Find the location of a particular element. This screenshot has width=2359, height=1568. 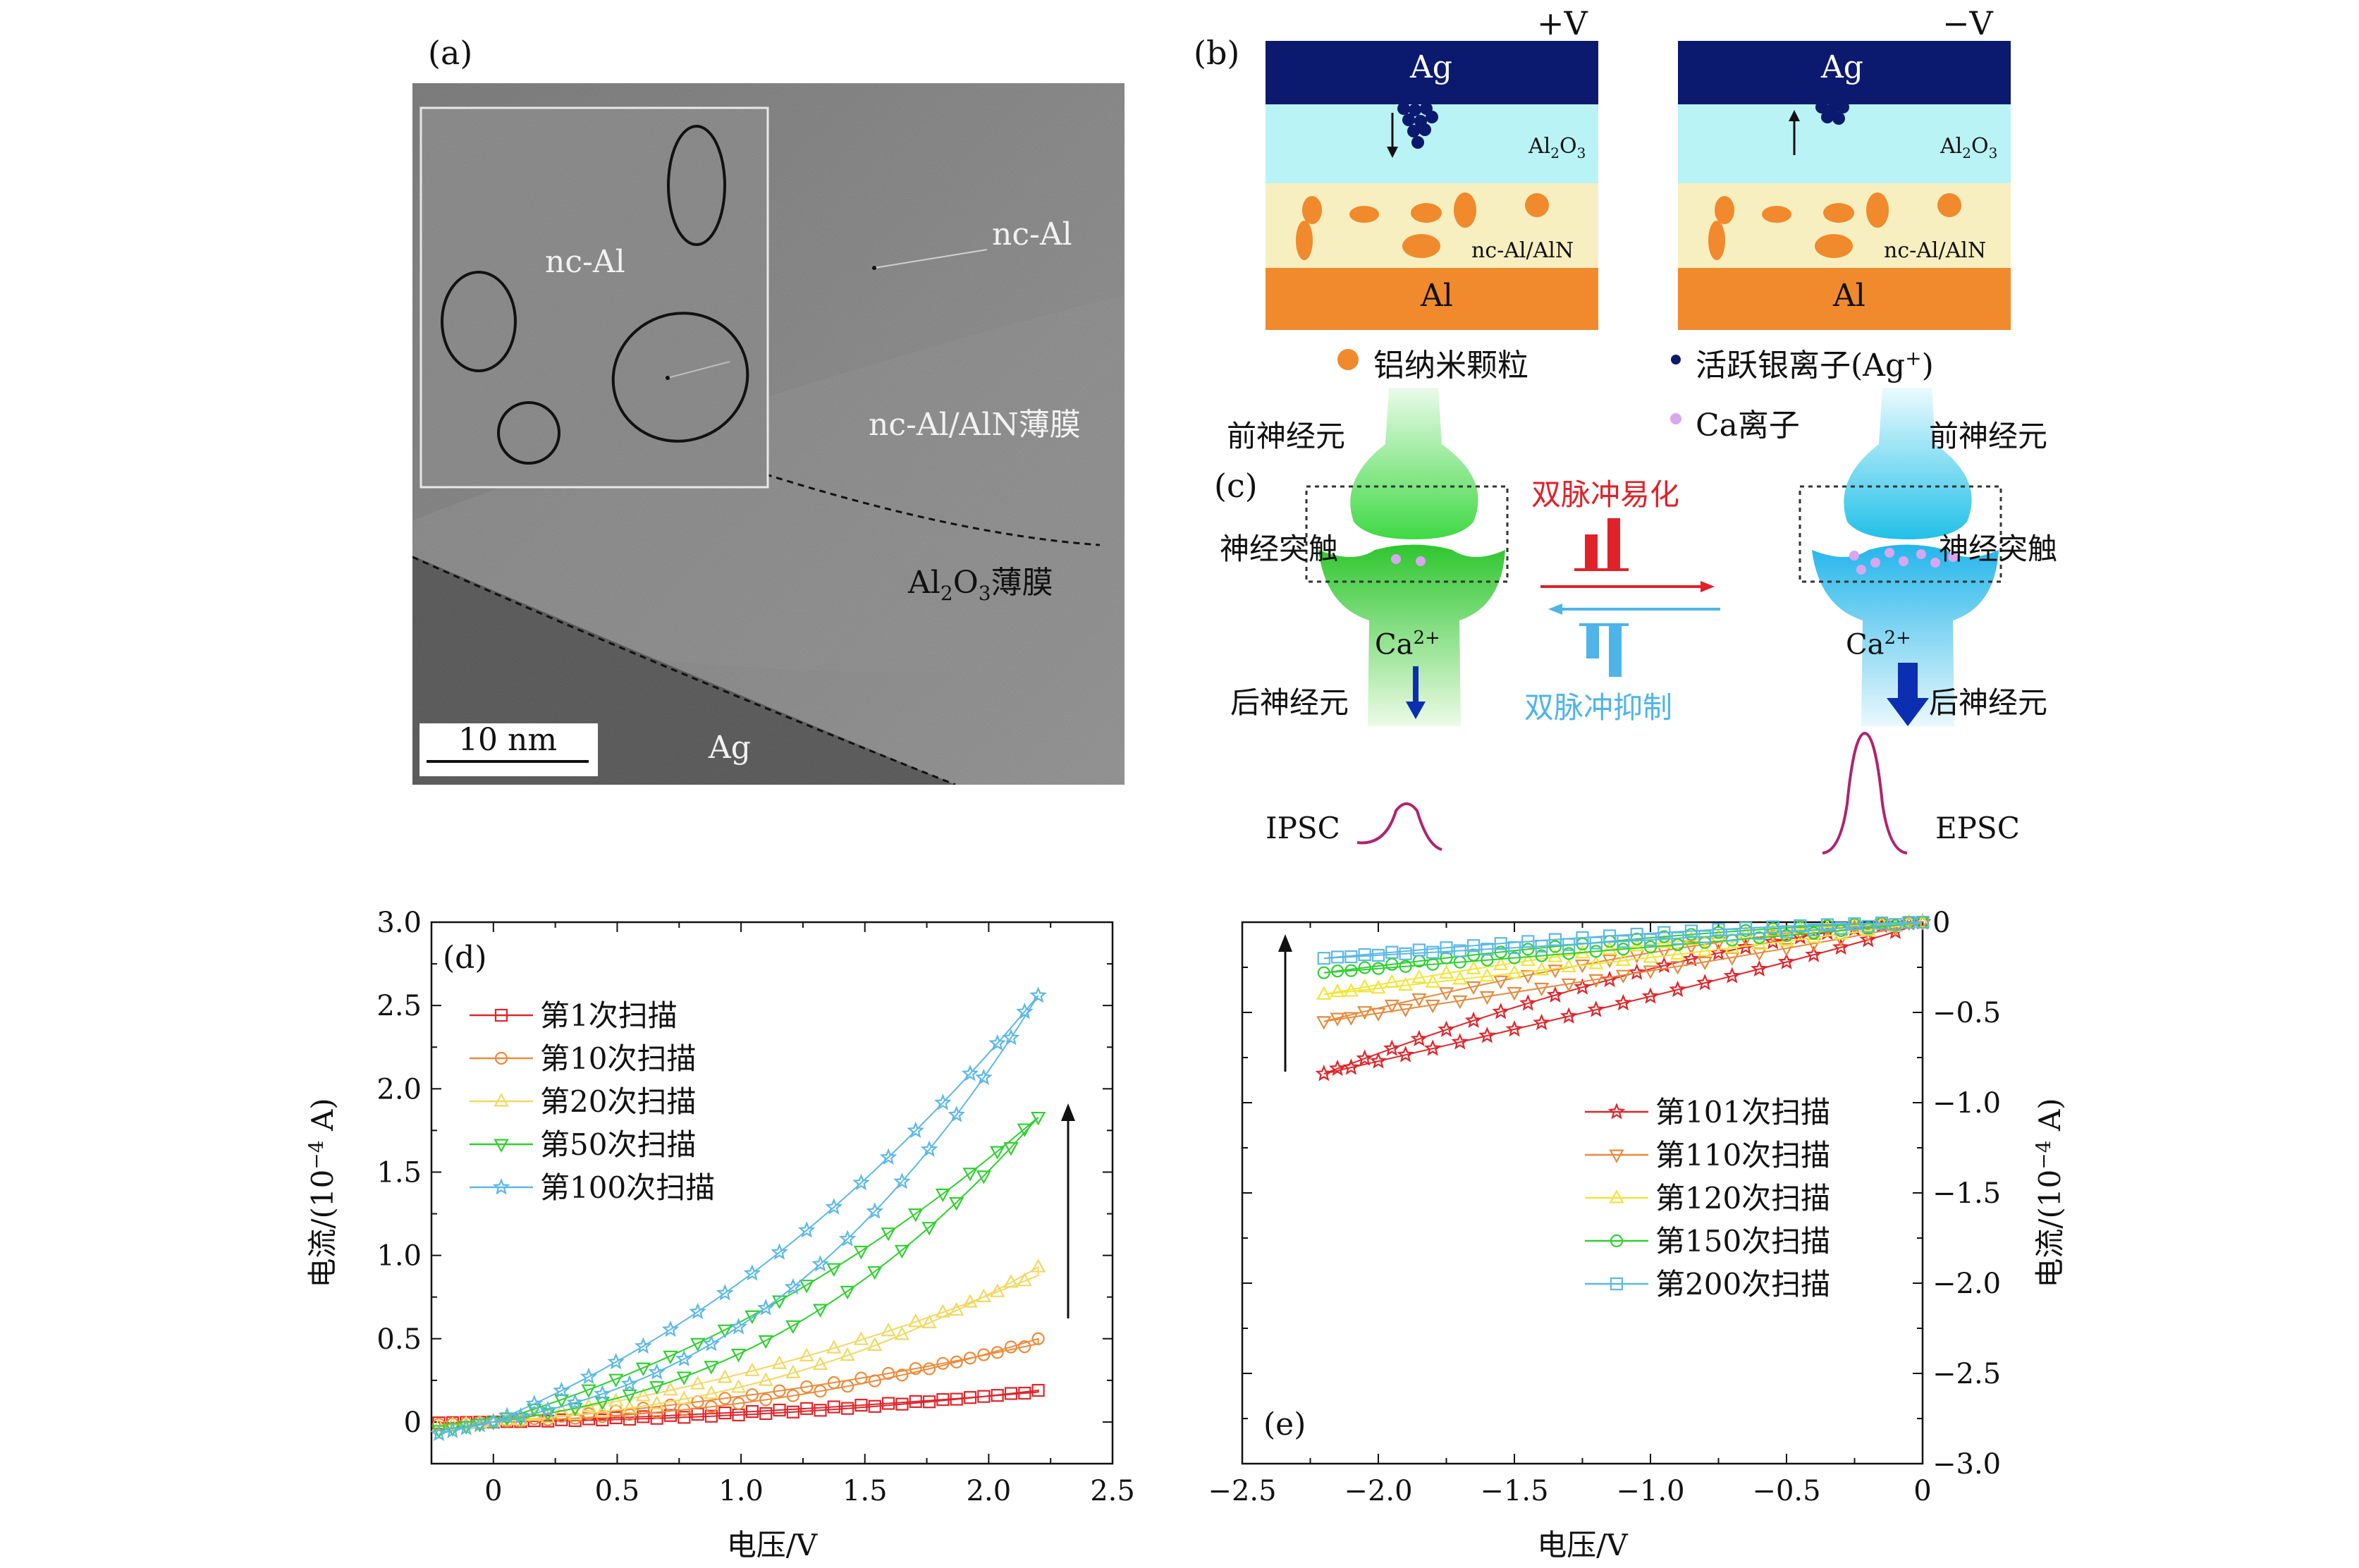

legend-label: 第101次扫描 is located at coordinates (1742, 1112).